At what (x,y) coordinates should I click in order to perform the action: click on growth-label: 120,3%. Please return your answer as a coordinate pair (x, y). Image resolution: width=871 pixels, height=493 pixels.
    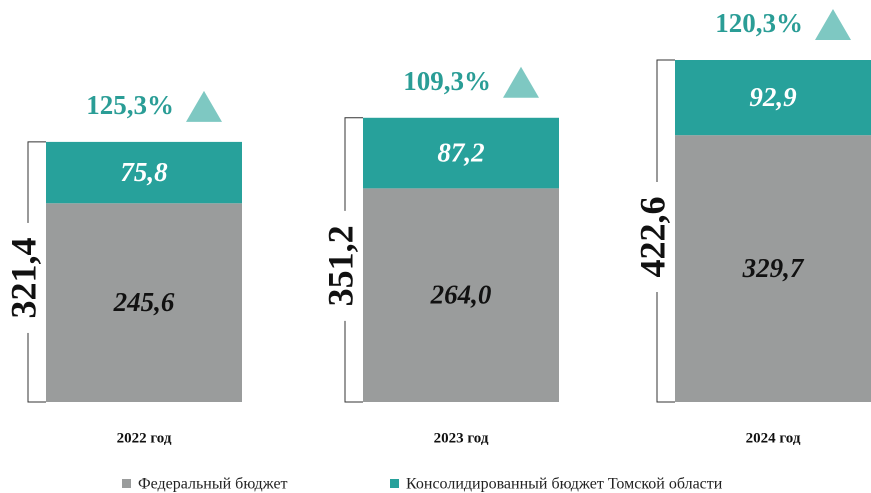
    Looking at the image, I should click on (759, 23).